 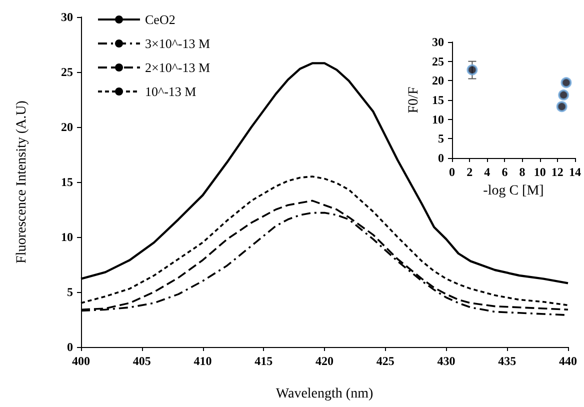 What do you see at coordinates (81, 361) in the screenshot?
I see `x-tick-label: 400` at bounding box center [81, 361].